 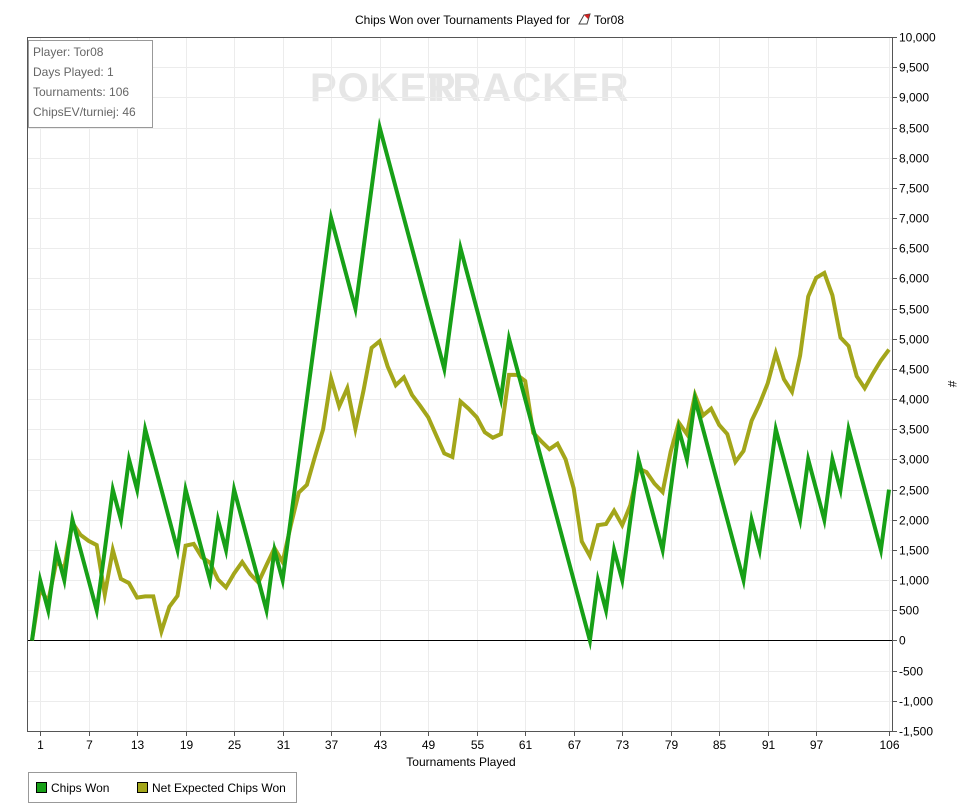 I want to click on site-icon, so click(x=584, y=19).